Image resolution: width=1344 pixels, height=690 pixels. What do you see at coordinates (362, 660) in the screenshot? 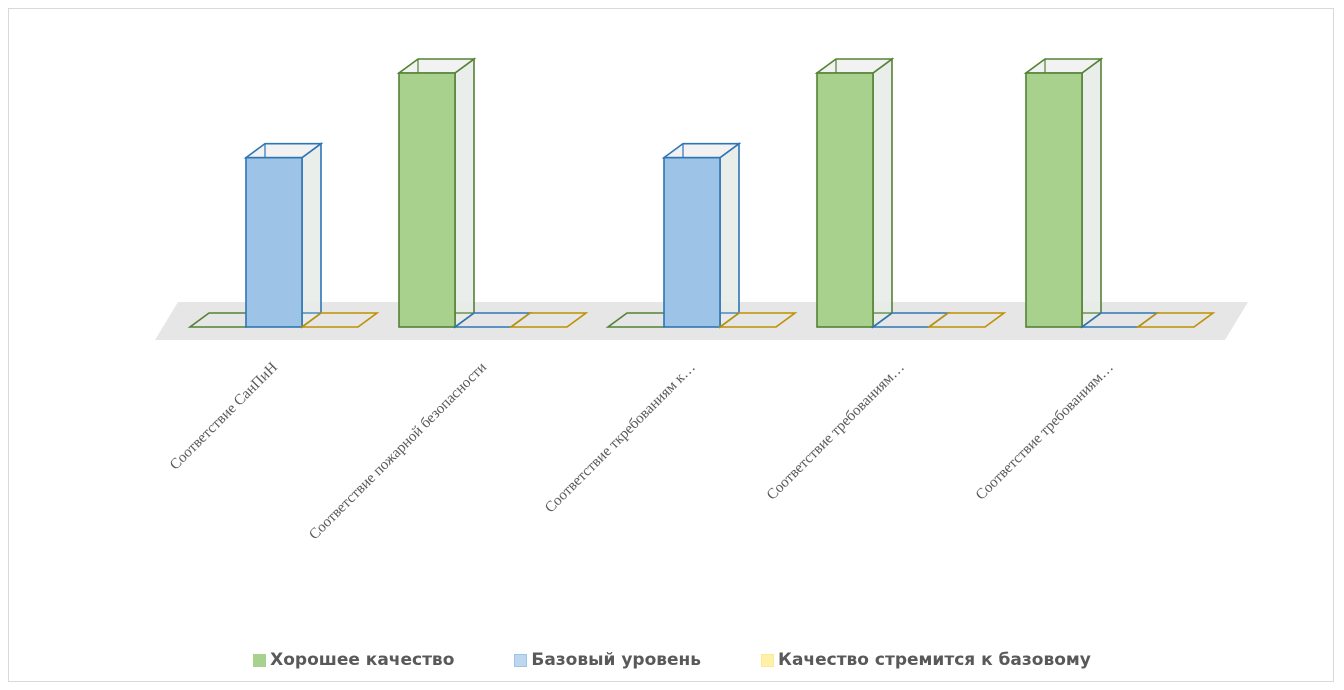
I see `legend-label: Хорошее качество` at bounding box center [362, 660].